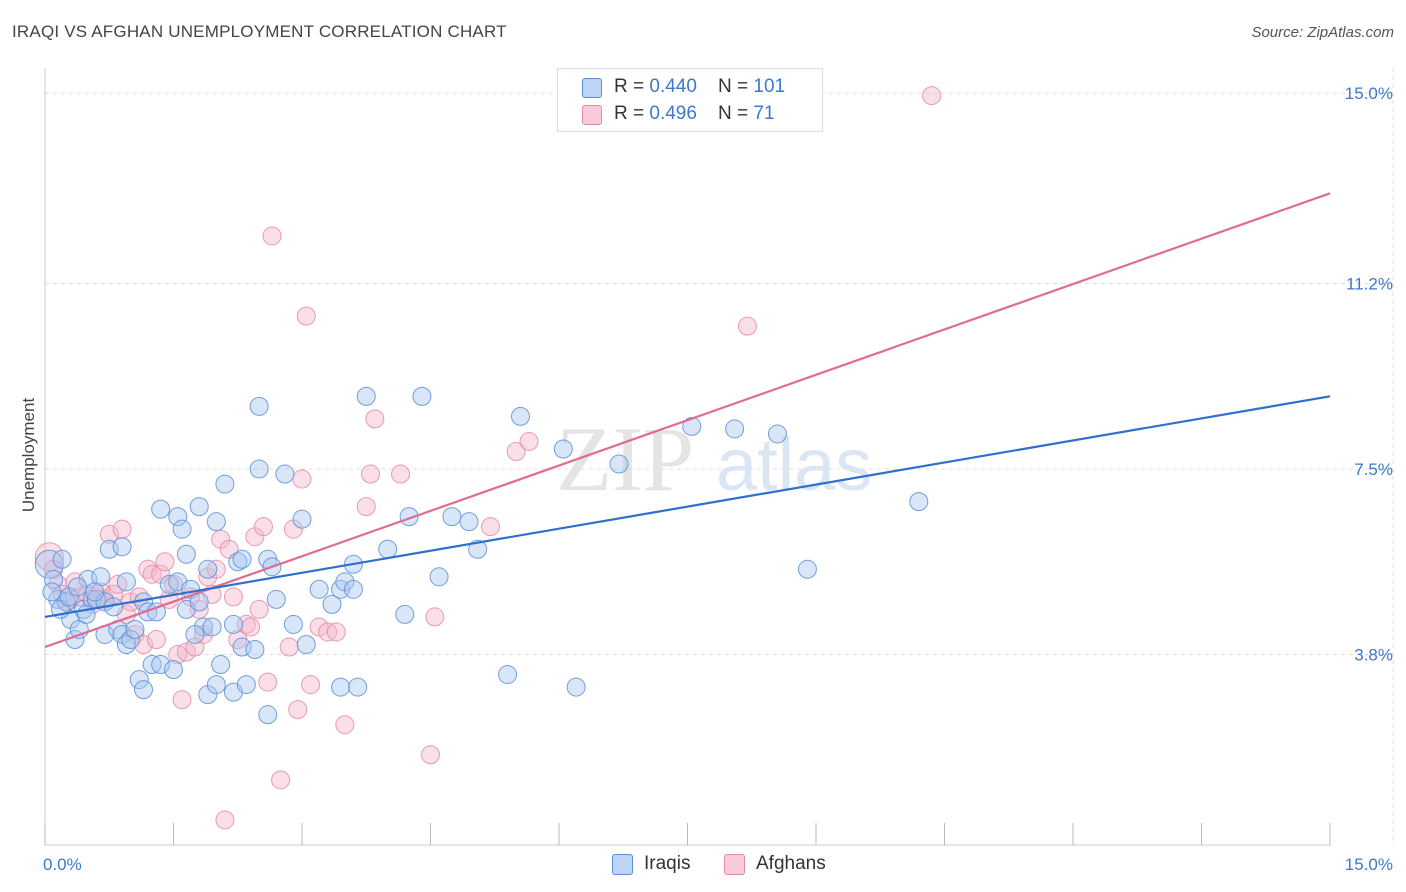 The image size is (1406, 892). Describe the element at coordinates (62, 864) in the screenshot. I see `x-tick-label-start: 0.0%` at that location.